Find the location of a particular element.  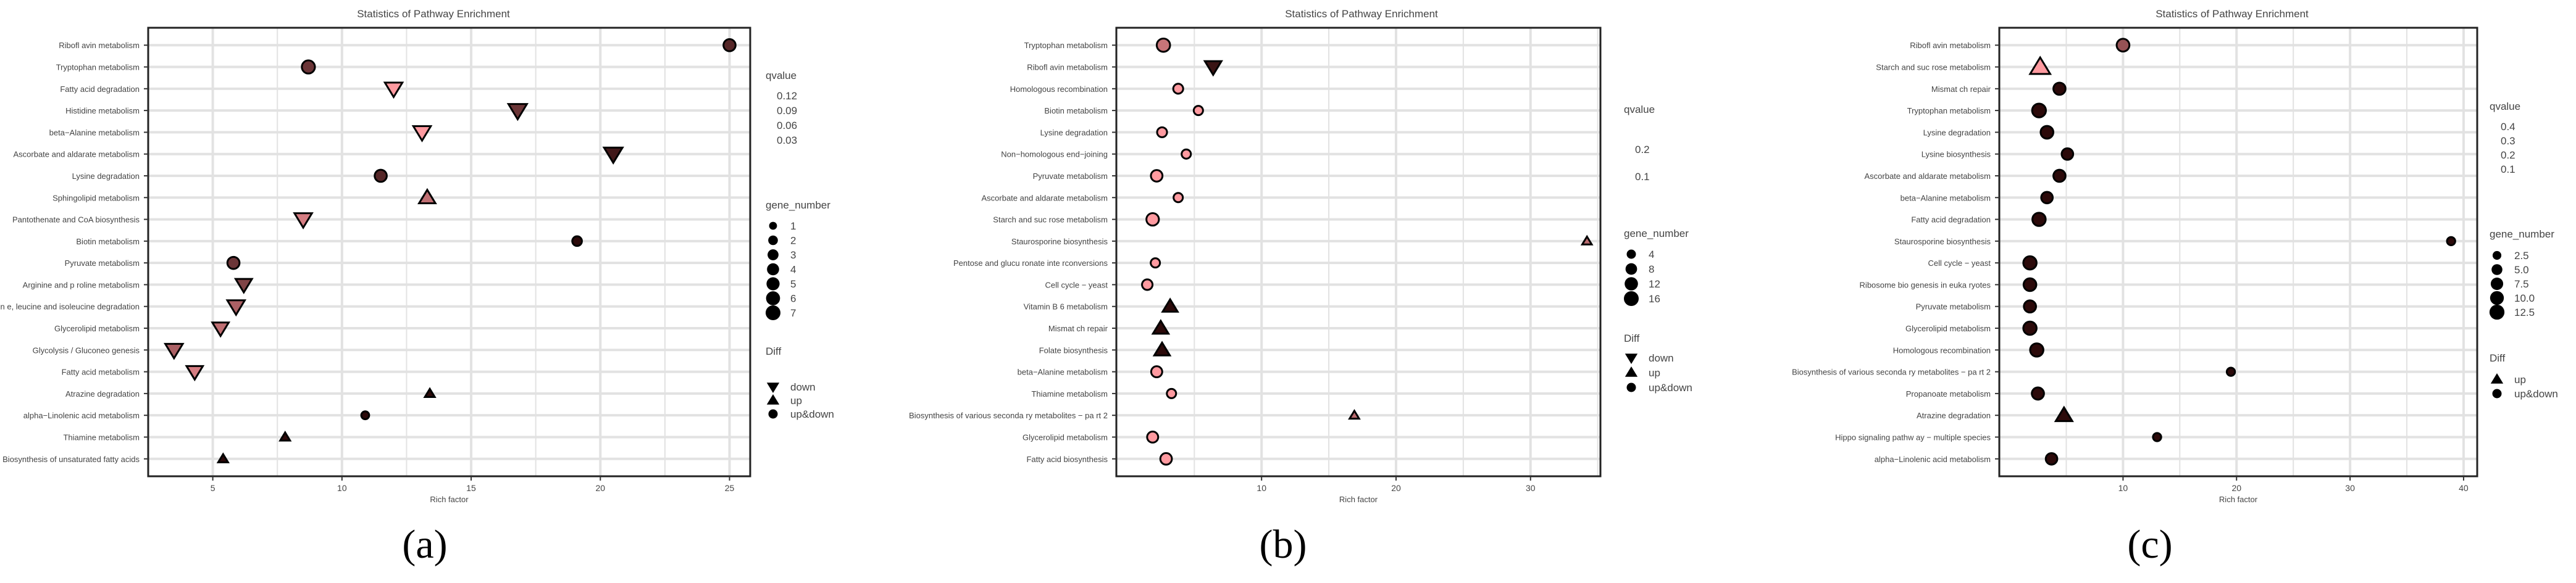

plot-frame is located at coordinates (1358, 252).